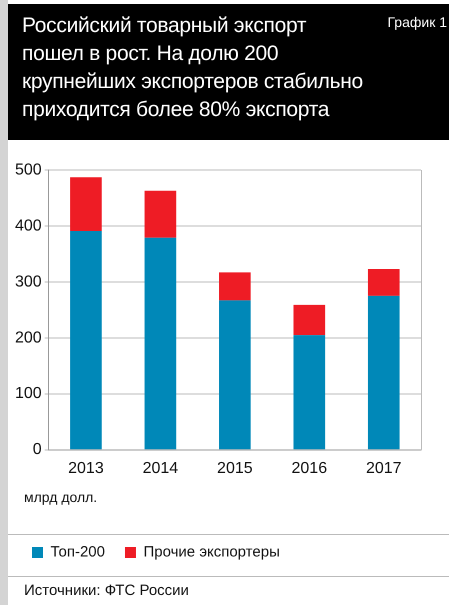 This screenshot has width=449, height=605. Describe the element at coordinates (28, 225) in the screenshot. I see `y-tick-label: 400` at that location.